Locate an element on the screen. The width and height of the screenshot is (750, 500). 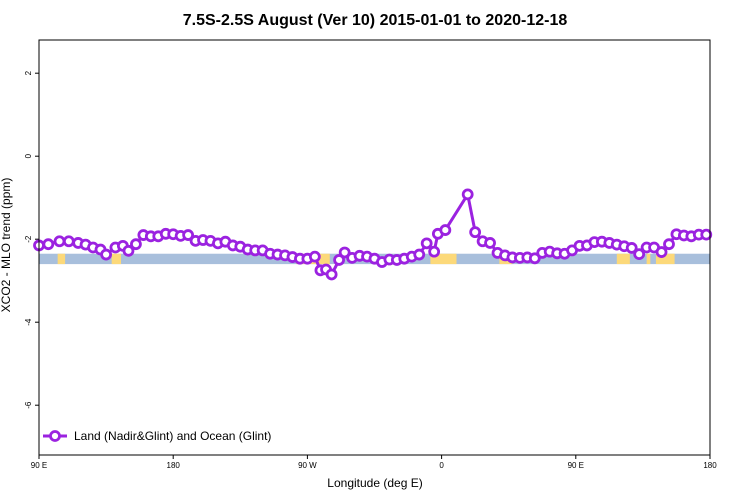
y-tick-label: 2 is located at coordinates (28, 72).